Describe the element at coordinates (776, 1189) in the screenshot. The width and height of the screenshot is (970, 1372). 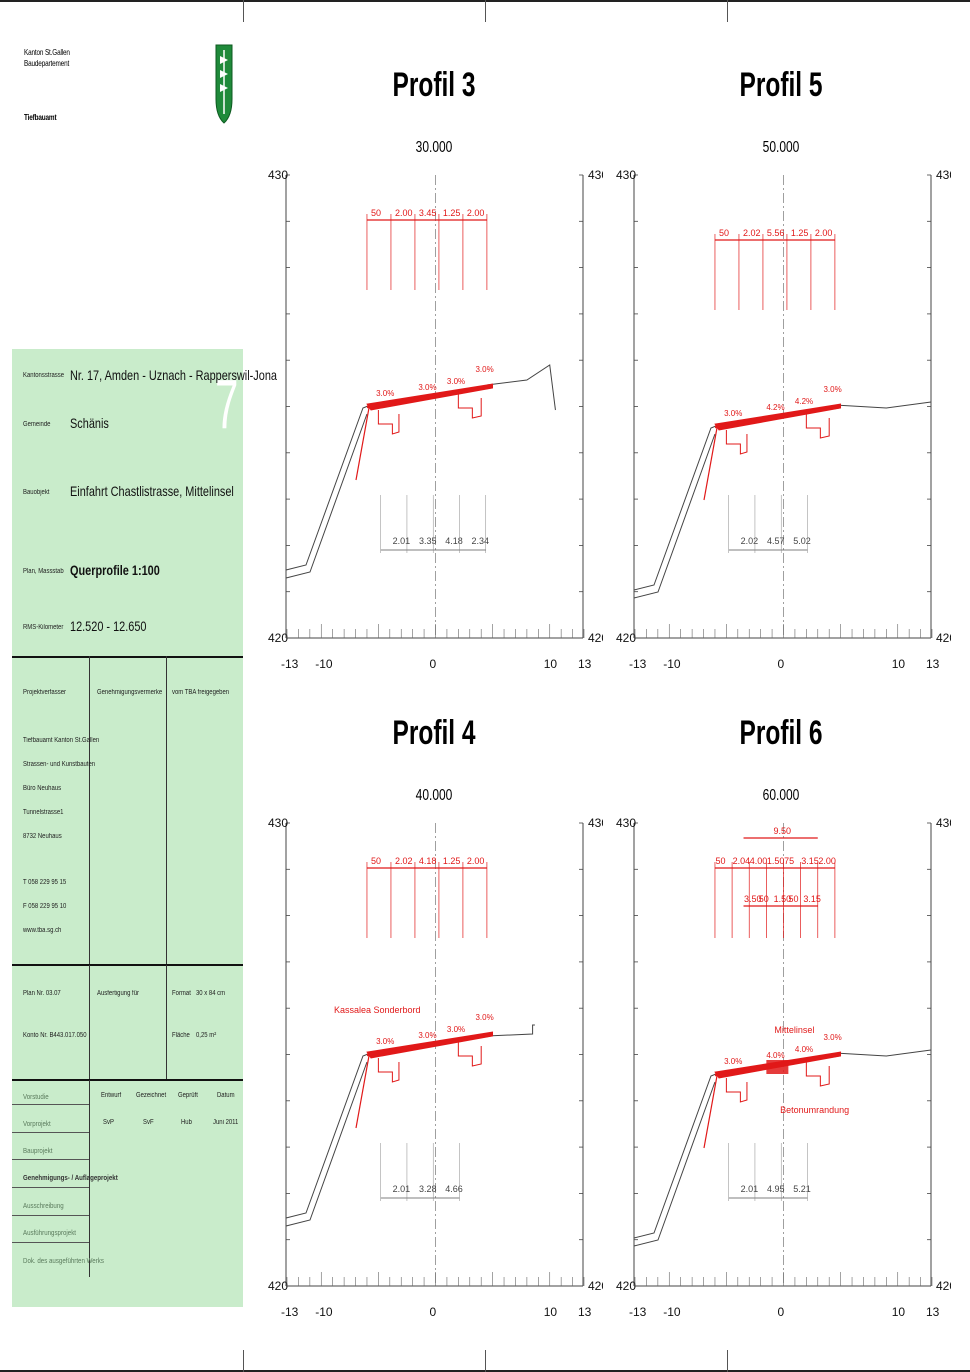
I see `offset-label: 4.95` at that location.